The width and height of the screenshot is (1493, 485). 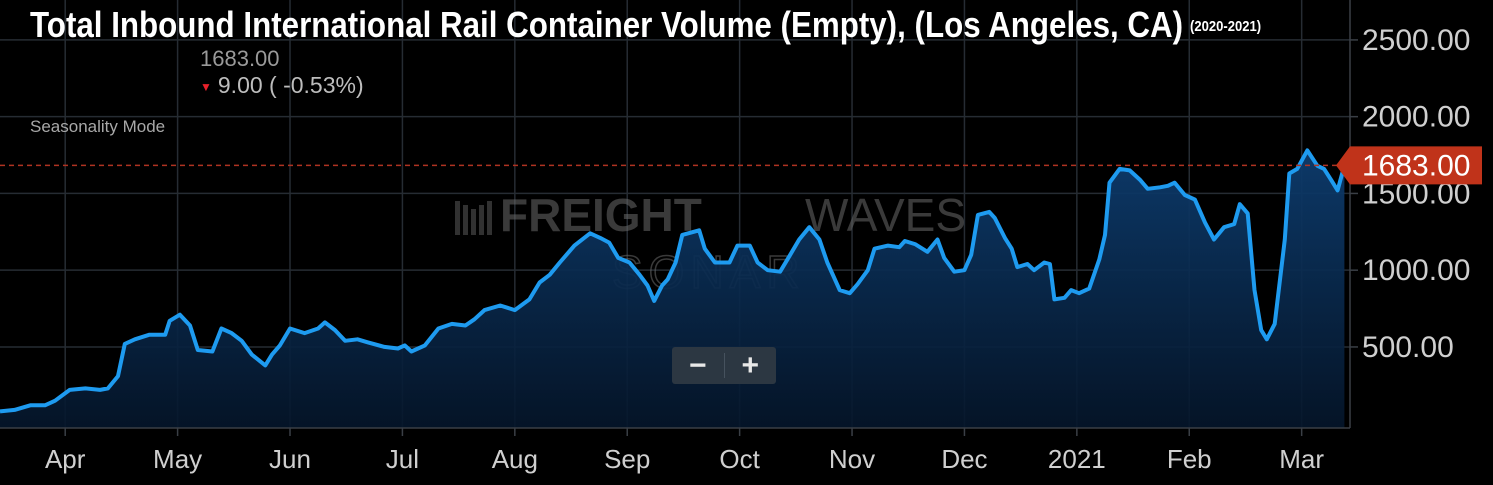 I want to click on x-tick-label: Oct, so click(x=739, y=459).